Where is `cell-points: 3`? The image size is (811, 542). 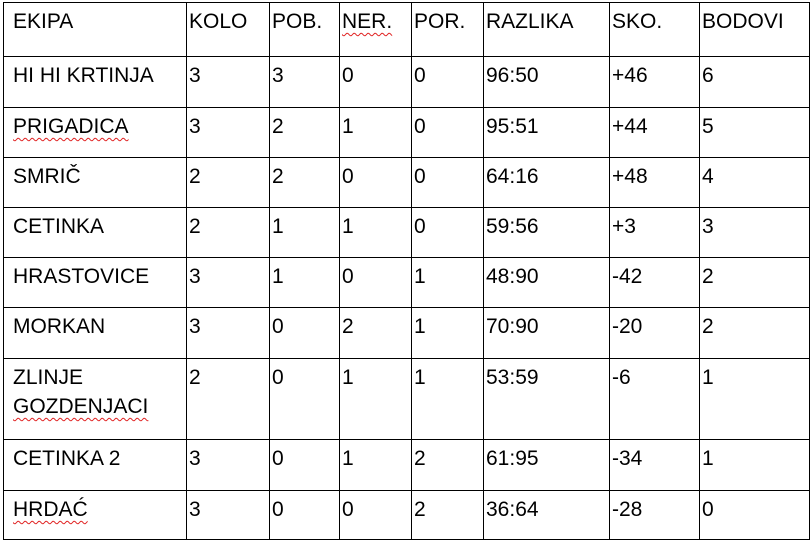 cell-points: 3 is located at coordinates (754, 232).